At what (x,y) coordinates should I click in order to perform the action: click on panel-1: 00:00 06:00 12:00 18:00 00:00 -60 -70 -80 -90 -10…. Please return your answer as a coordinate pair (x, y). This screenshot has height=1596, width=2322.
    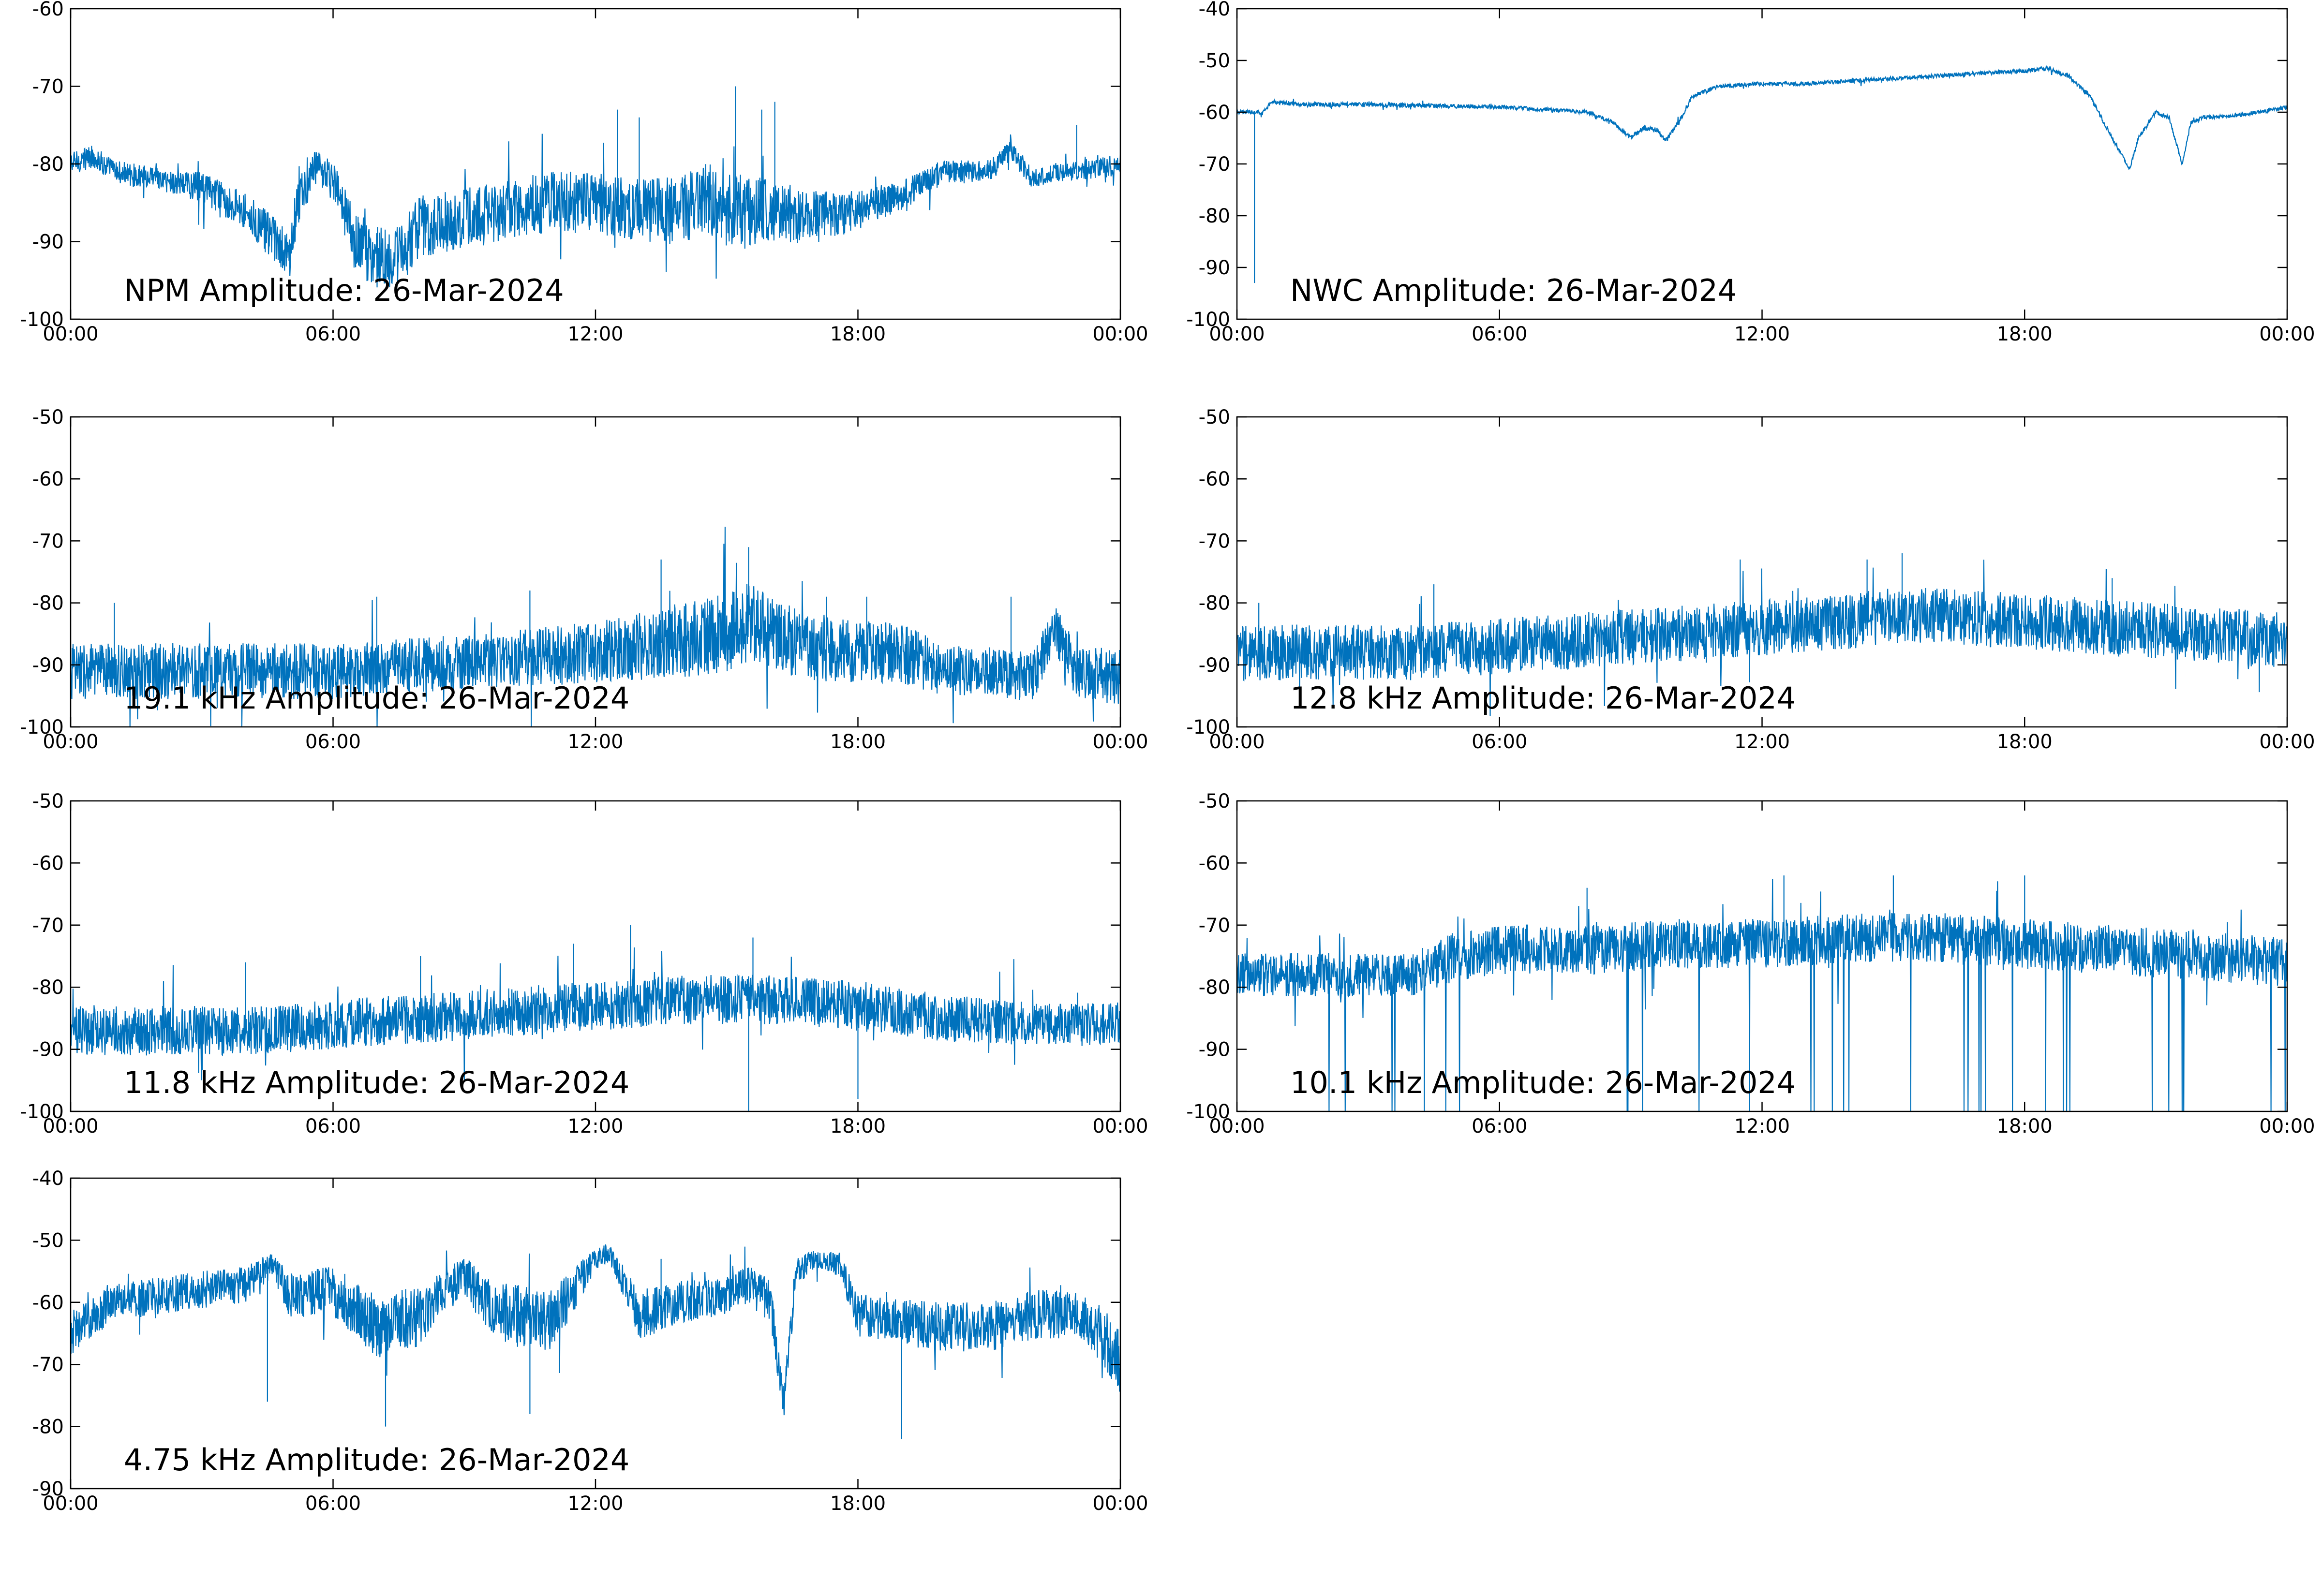
    Looking at the image, I should click on (584, 172).